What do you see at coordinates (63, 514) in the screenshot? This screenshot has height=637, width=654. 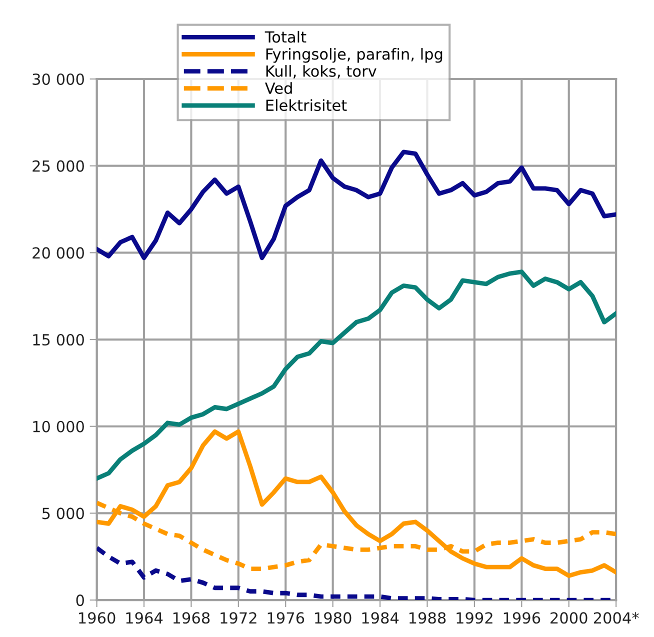 I see `y-tick-label: 5 000` at bounding box center [63, 514].